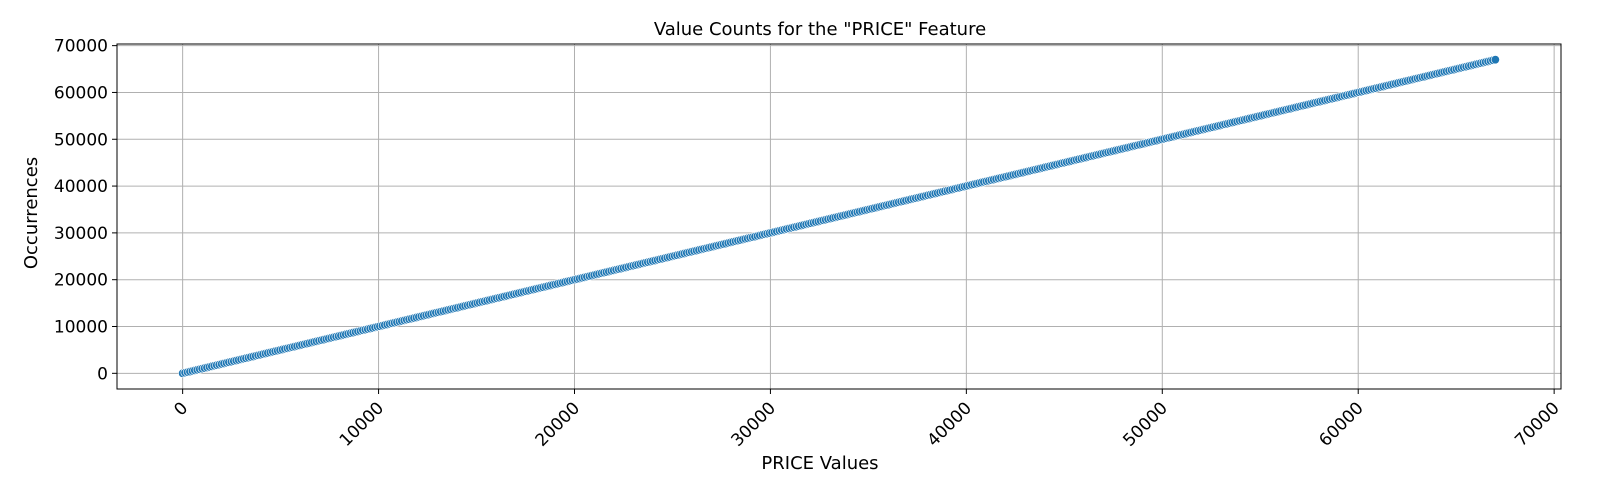 This screenshot has height=500, width=1600. I want to click on x-tick-label: 70000, so click(1537, 424).